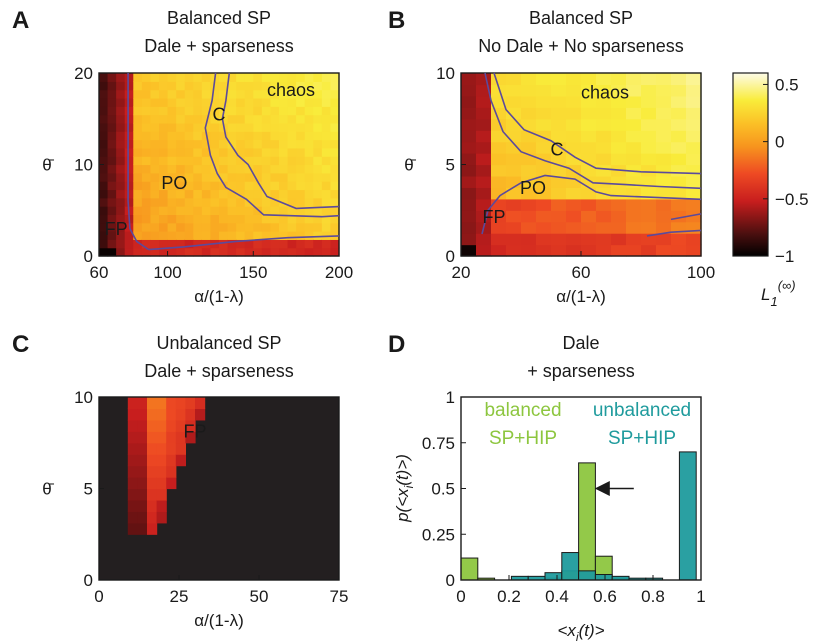 The height and width of the screenshot is (644, 819). Describe the element at coordinates (779, 142) in the screenshot. I see `colorbar-tick-label: 0` at that location.